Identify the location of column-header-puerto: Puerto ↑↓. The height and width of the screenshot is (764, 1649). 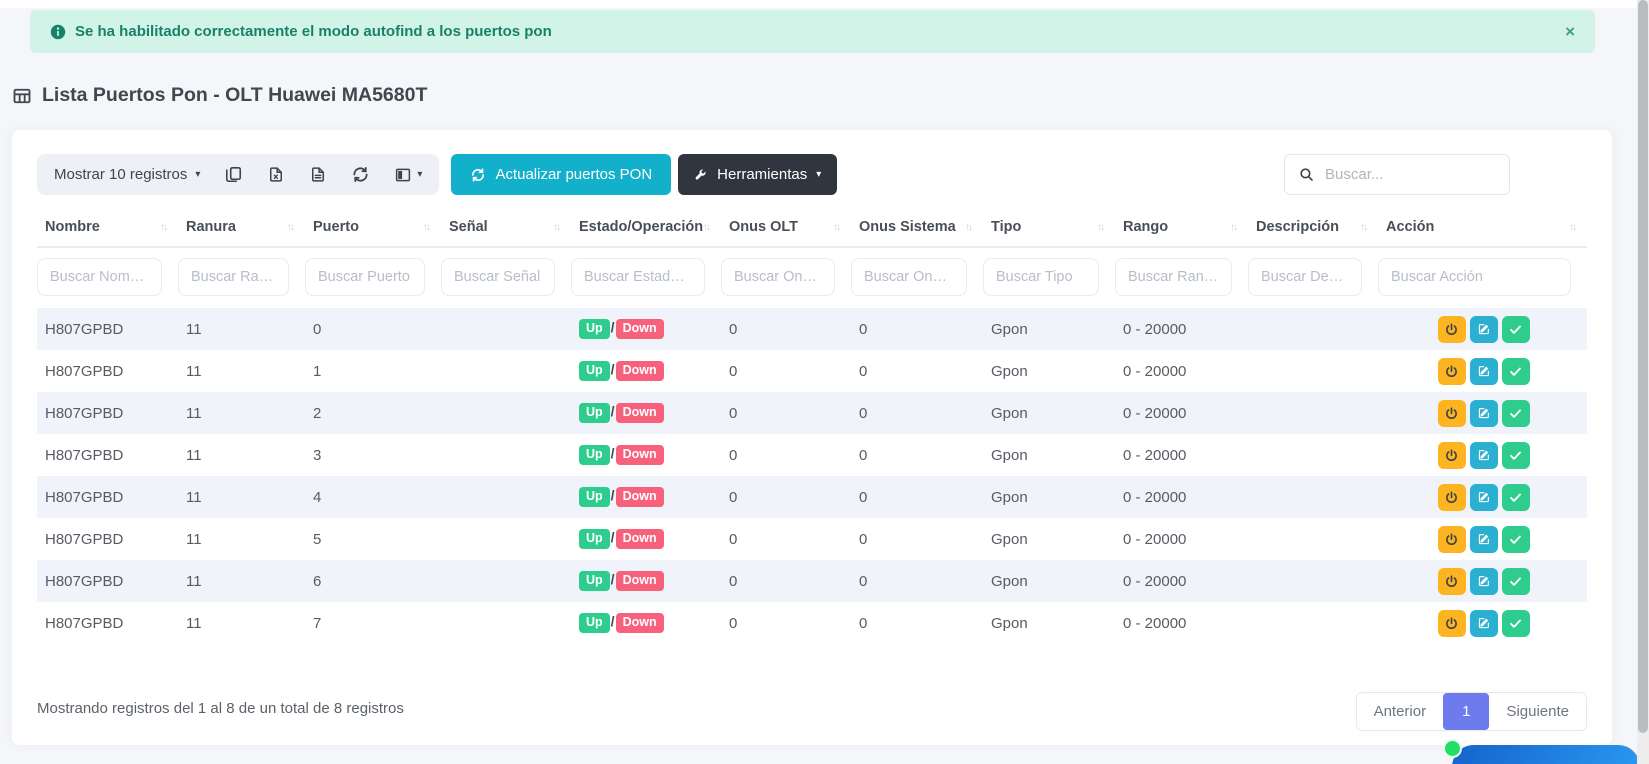
(373, 229).